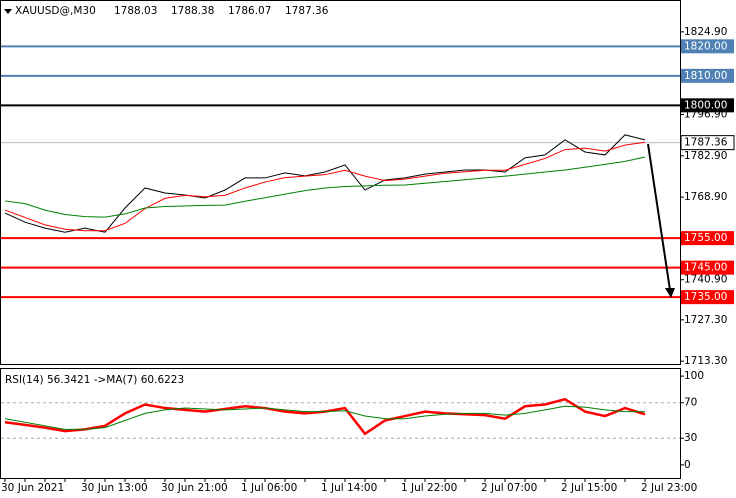 The image size is (736, 498). I want to click on x-tick-label: 1 Jul 06:00, so click(269, 488).